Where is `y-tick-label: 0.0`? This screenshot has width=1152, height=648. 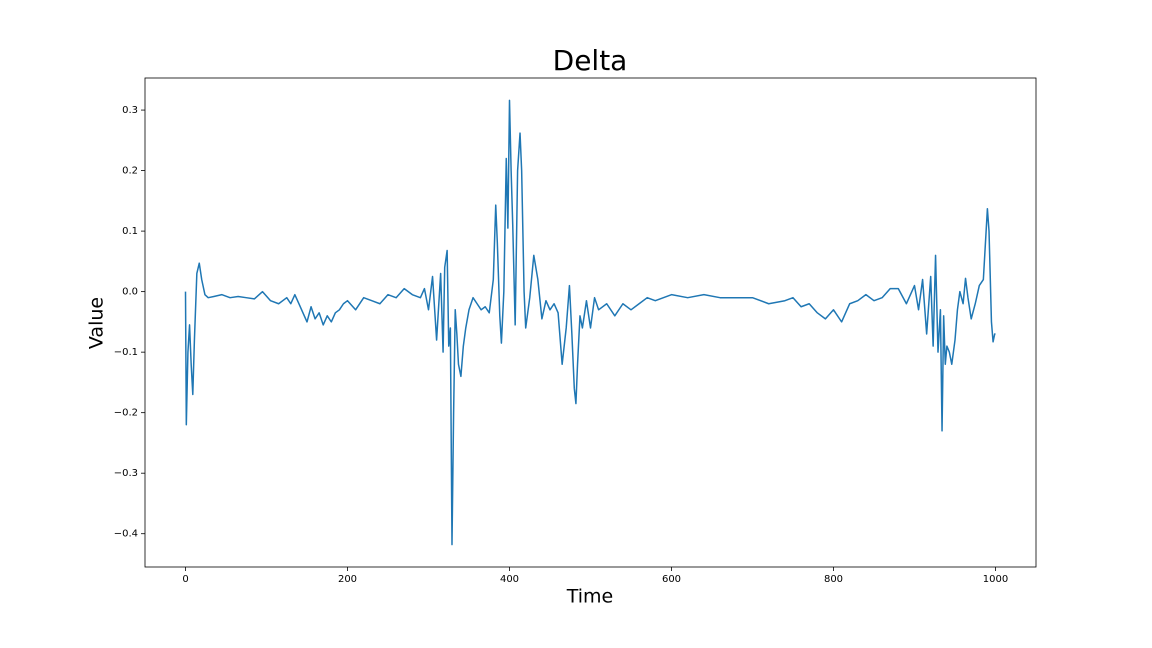 y-tick-label: 0.0 is located at coordinates (130, 292).